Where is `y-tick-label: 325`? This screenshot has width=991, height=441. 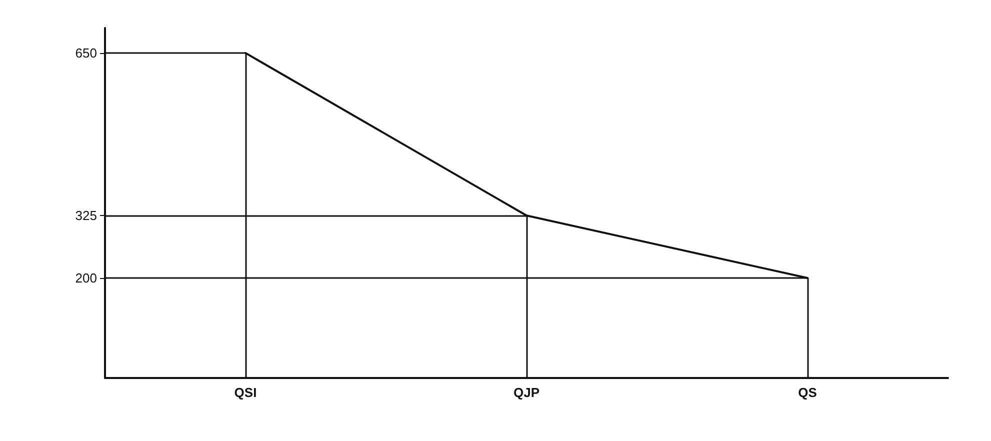
y-tick-label: 325 is located at coordinates (86, 215).